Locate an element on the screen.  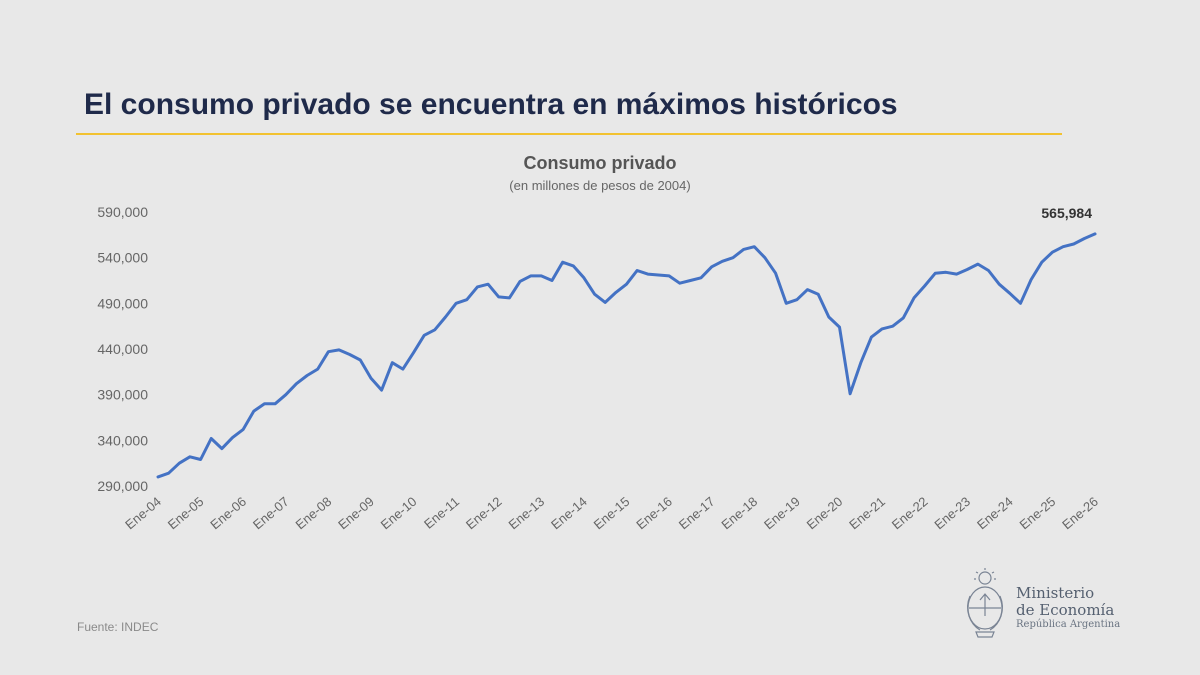
y-tick-label: 290,000 is located at coordinates (122, 486).